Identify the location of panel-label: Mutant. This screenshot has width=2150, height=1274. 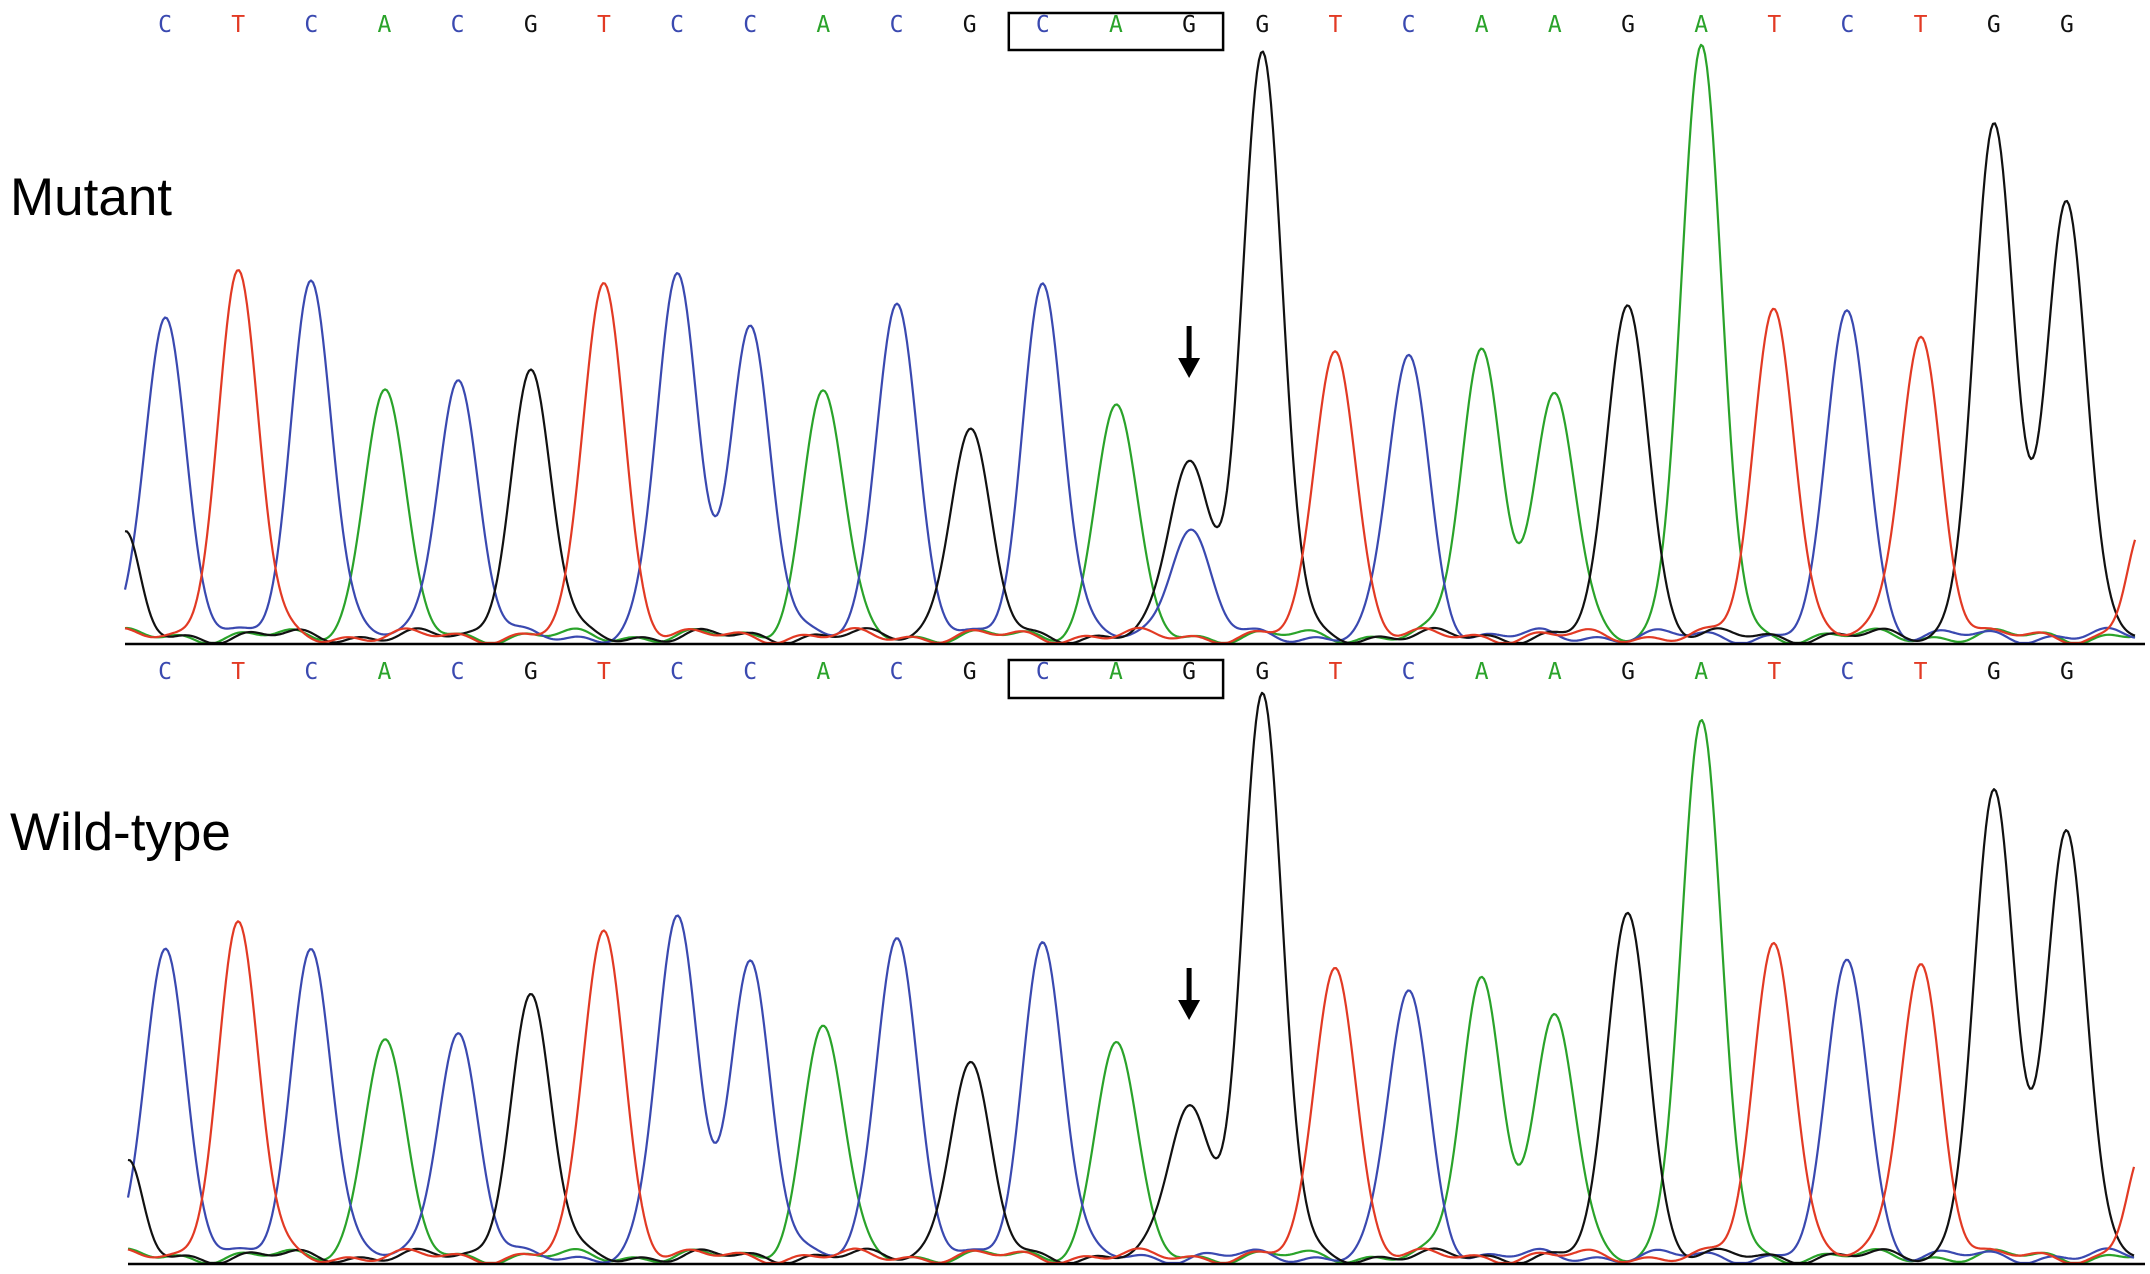
(91, 197).